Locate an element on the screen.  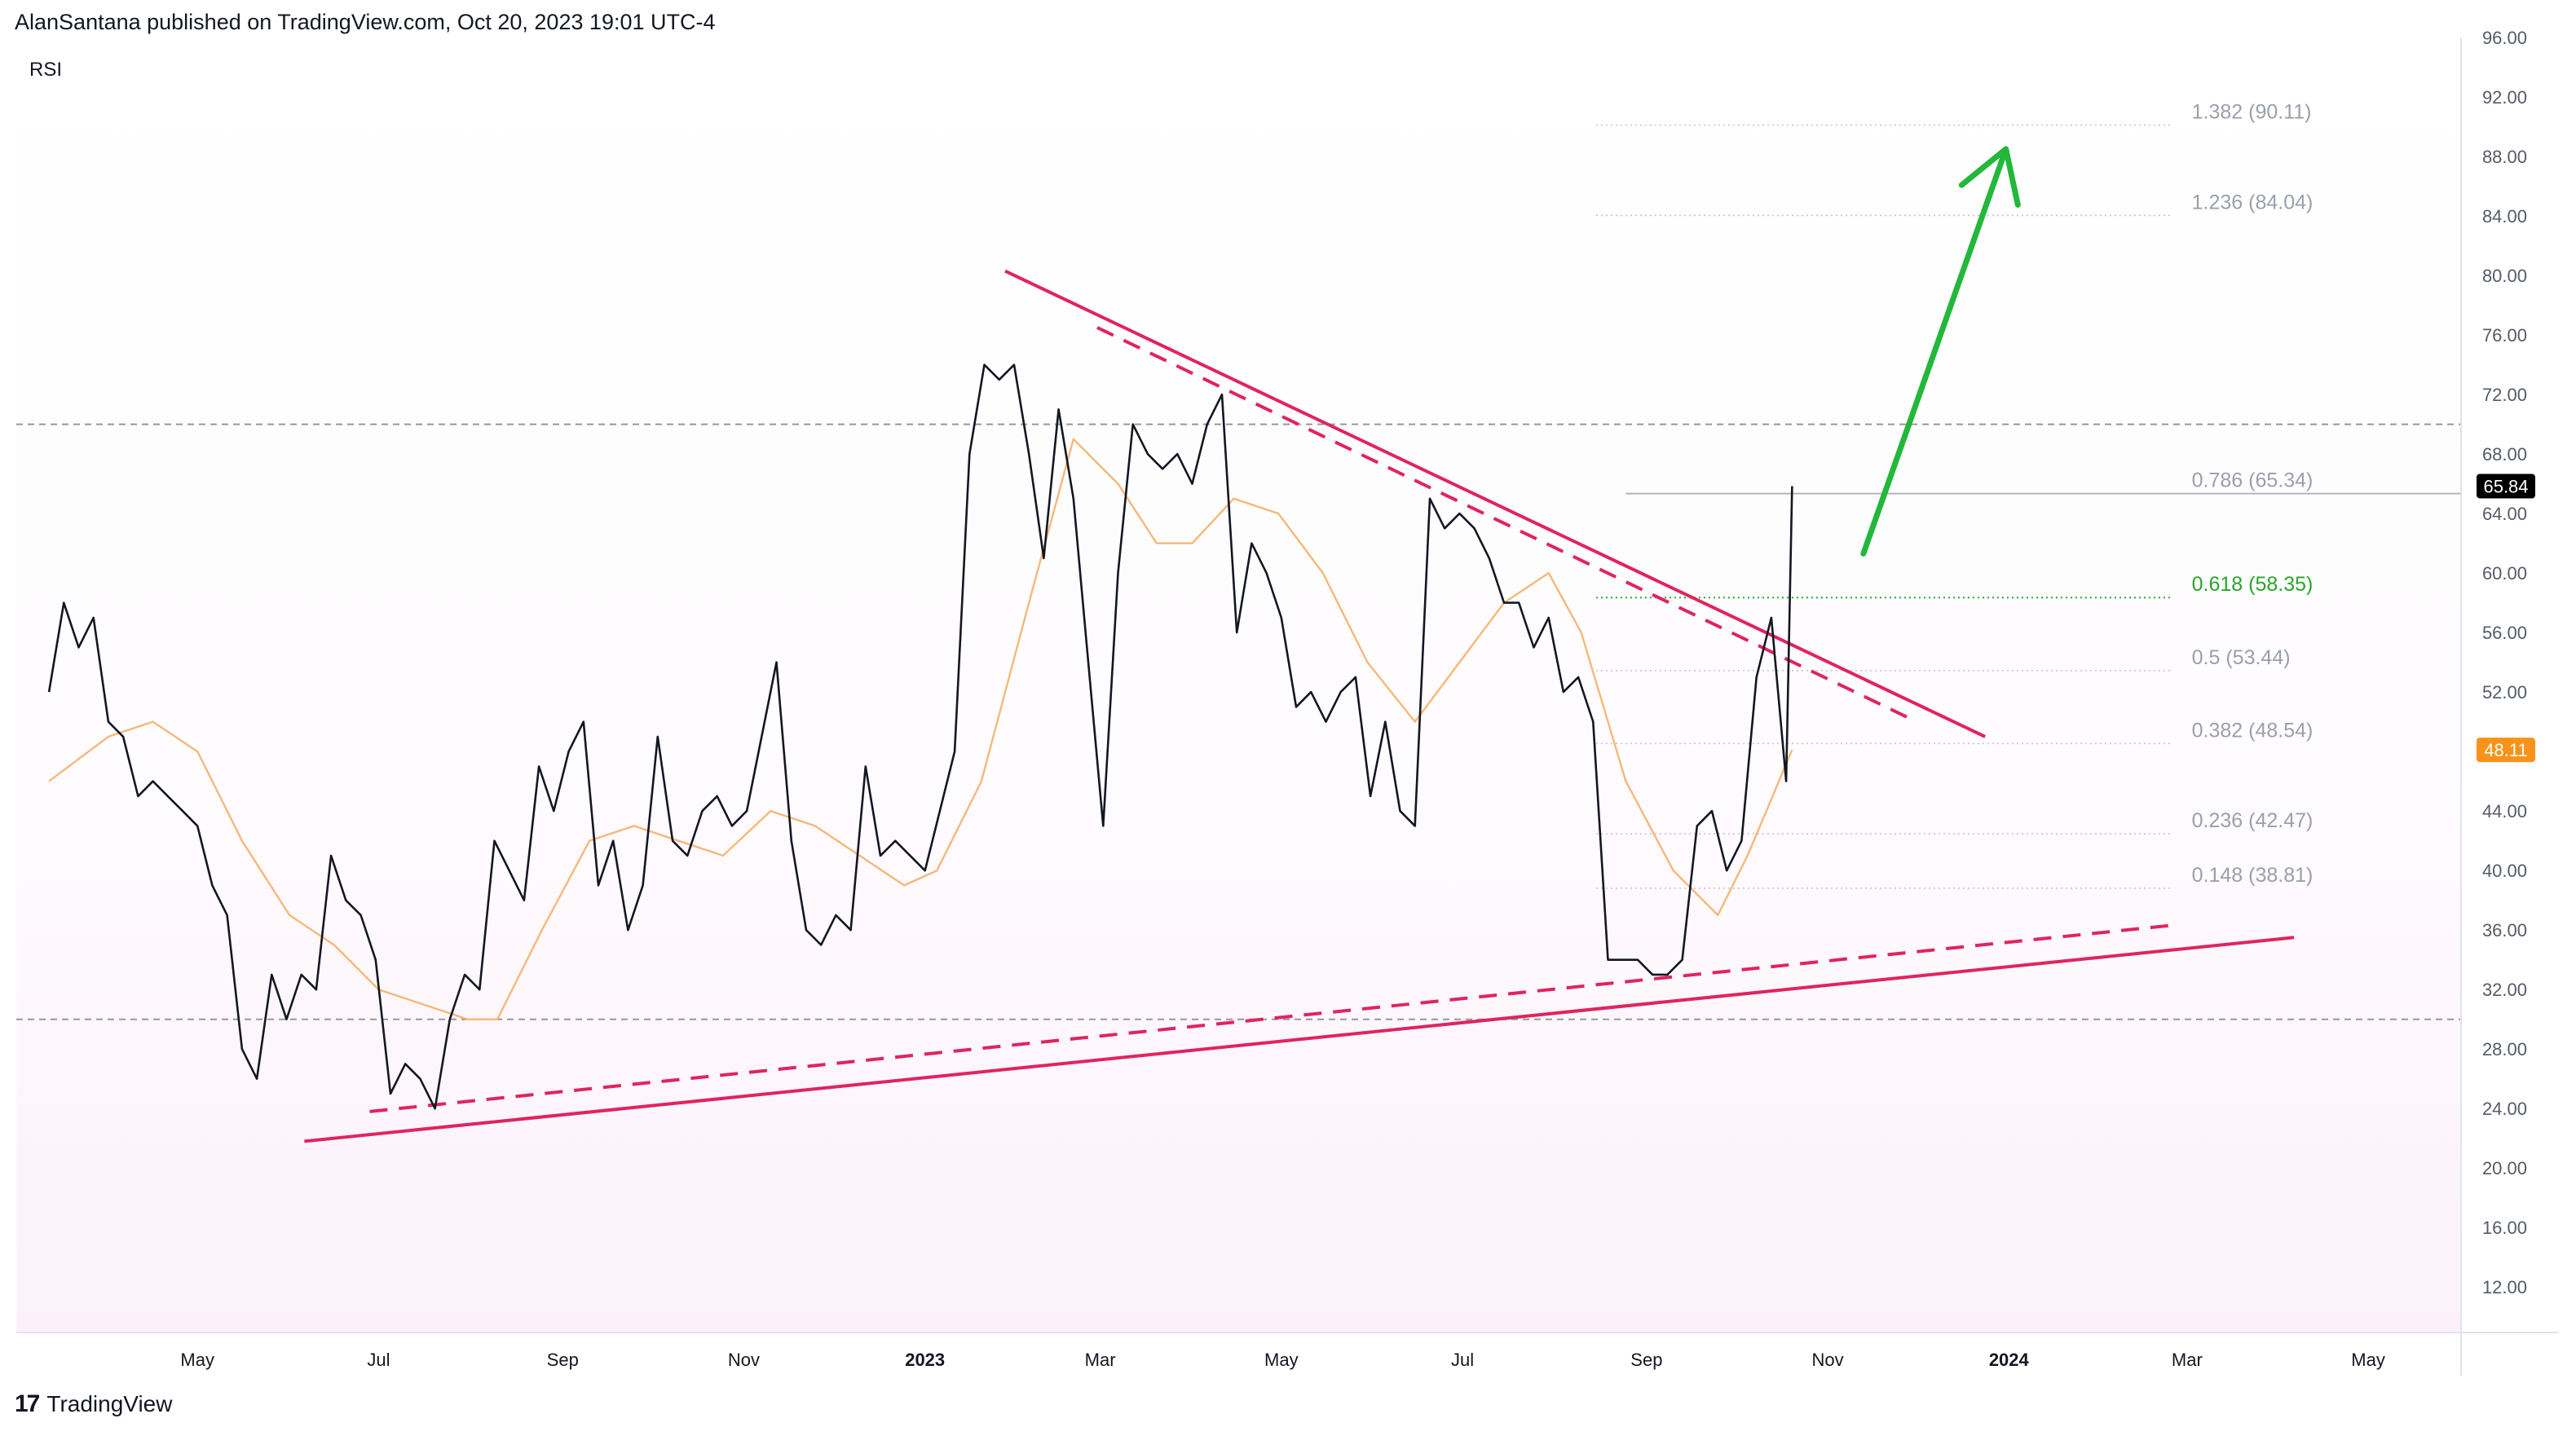
price-axis-tick: 20.00 is located at coordinates (2504, 1168).